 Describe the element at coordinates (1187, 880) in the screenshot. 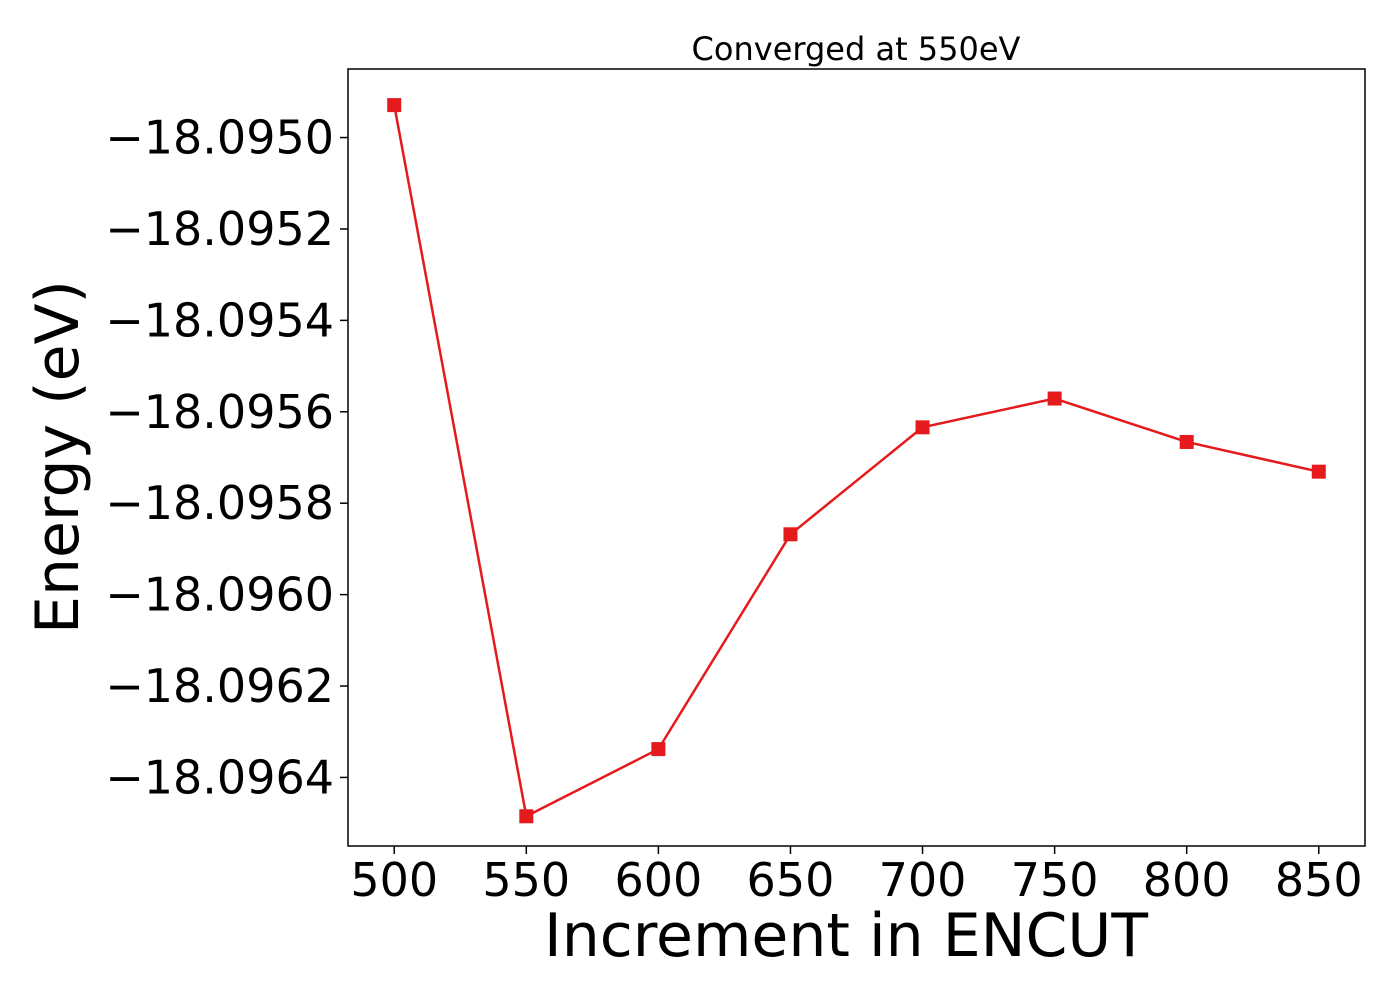

I see `x-tick-label: 800` at that location.